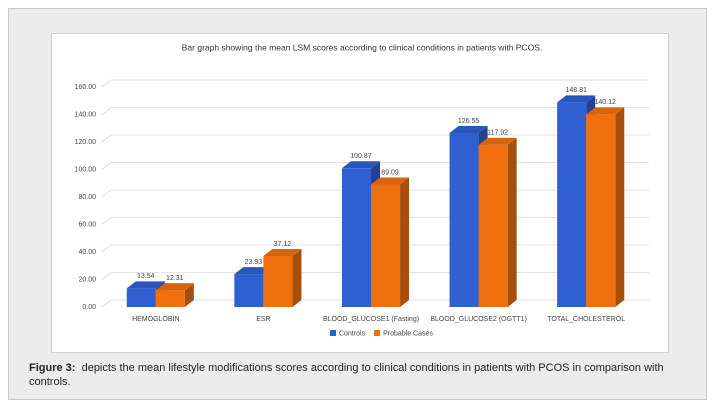 This screenshot has width=717, height=410. I want to click on x-tick-label: TOTAL_CHOLESTEROL, so click(586, 319).